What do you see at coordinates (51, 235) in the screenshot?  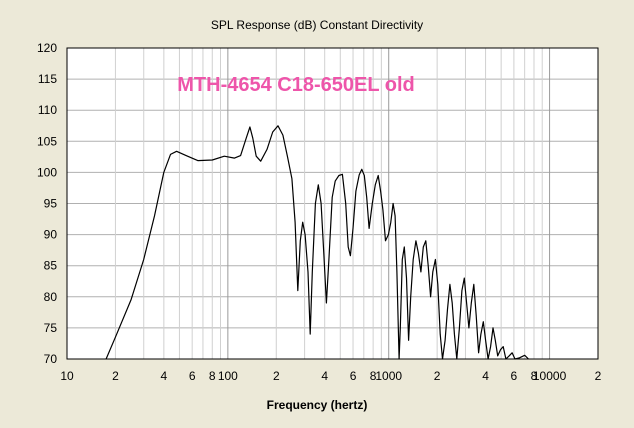 I see `y-tick-label: 90` at bounding box center [51, 235].